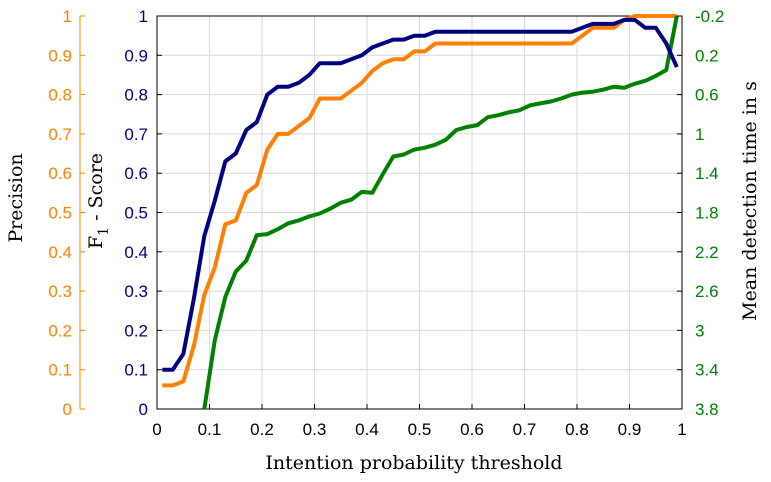  Describe the element at coordinates (707, 252) in the screenshot. I see `right-tick-label: 2.2` at that location.